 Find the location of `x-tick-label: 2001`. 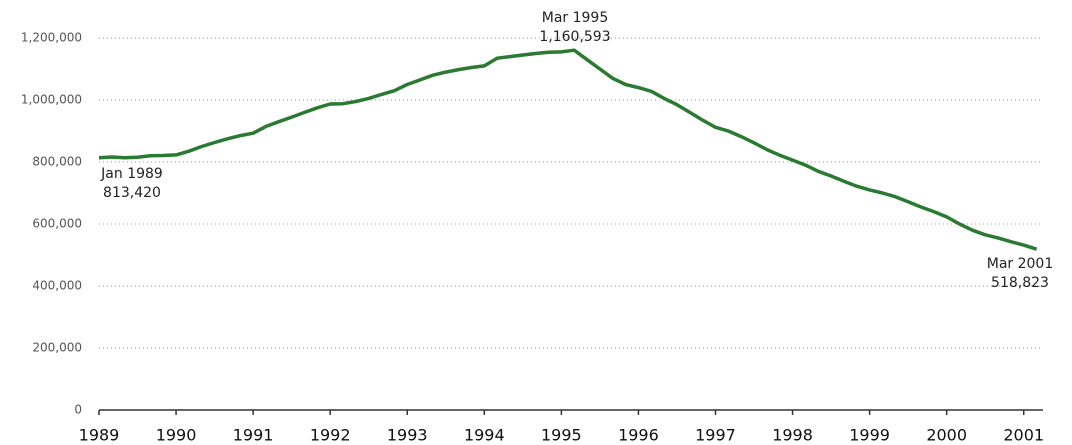

x-tick-label: 2001 is located at coordinates (1023, 435).